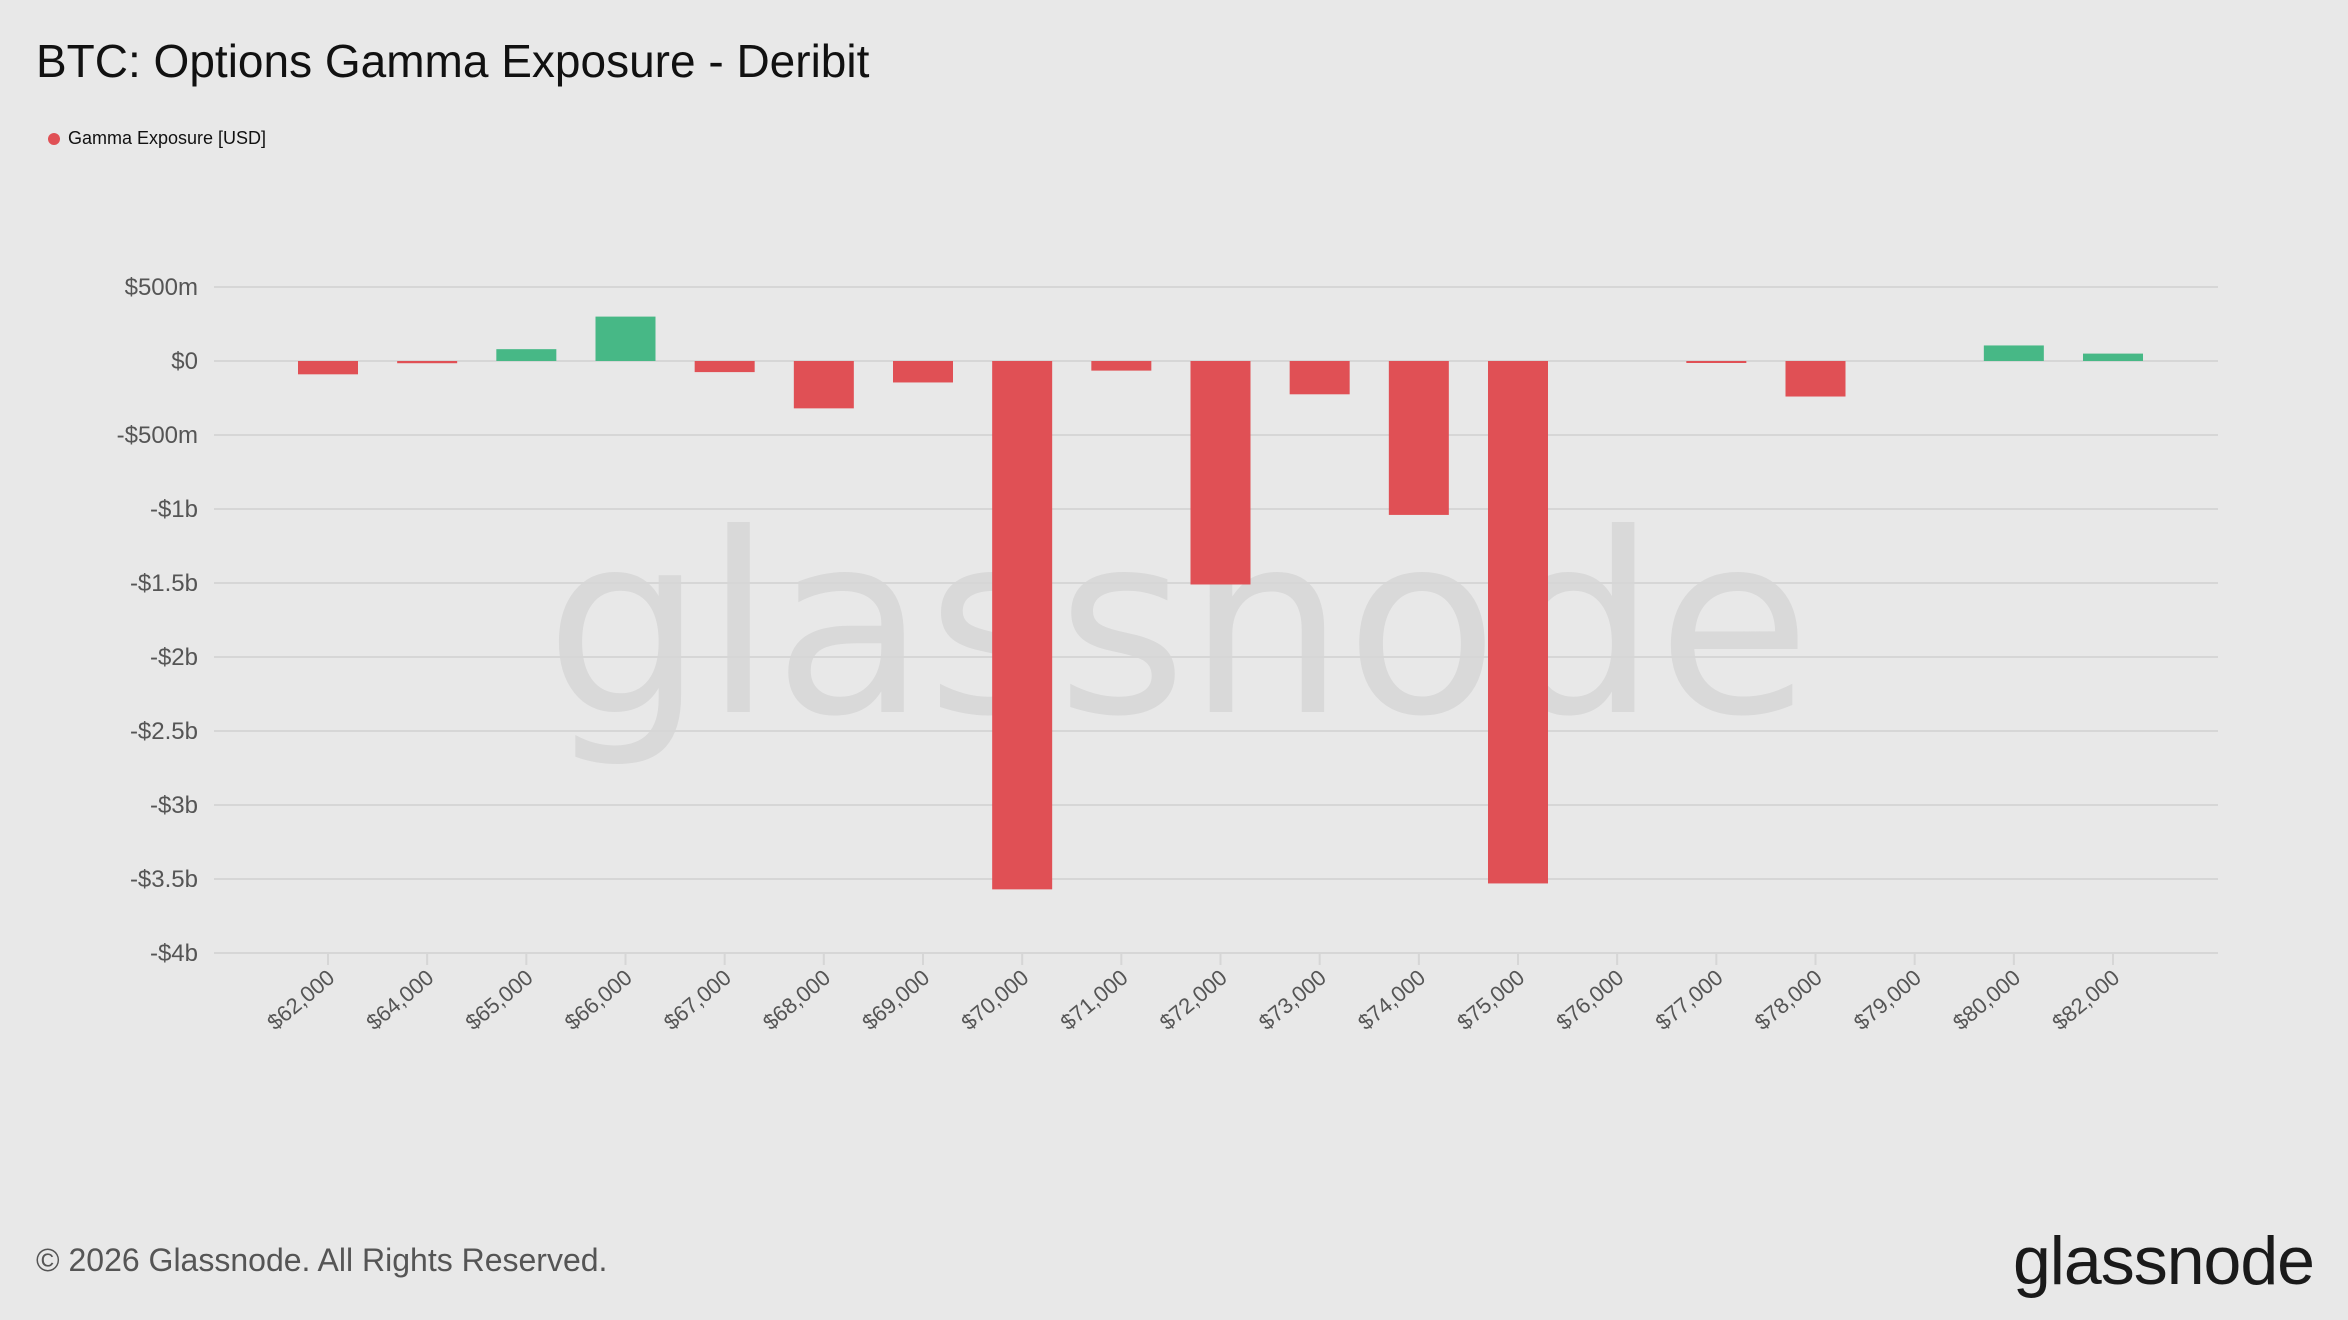 The image size is (2348, 1320). What do you see at coordinates (453, 61) in the screenshot?
I see `chart-title: BTC: Options Gamma Exposure - Deribit` at bounding box center [453, 61].